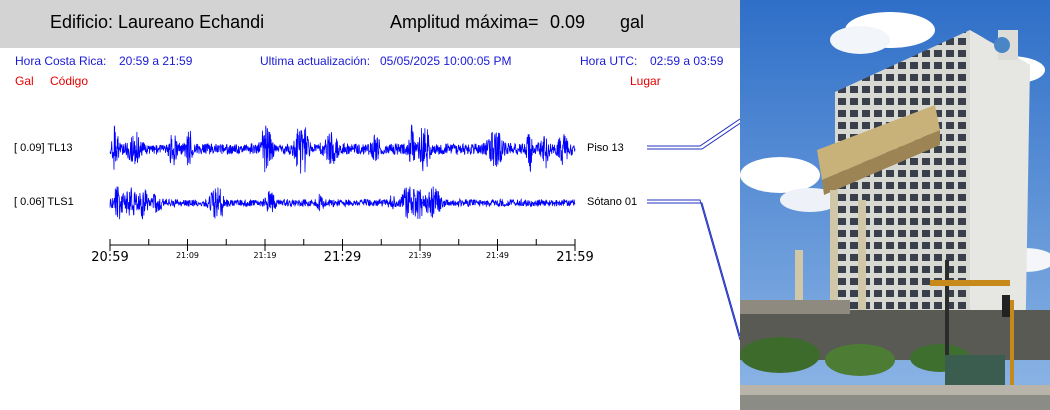  I want to click on utc-range: 02:59 a 03:59, so click(687, 61).